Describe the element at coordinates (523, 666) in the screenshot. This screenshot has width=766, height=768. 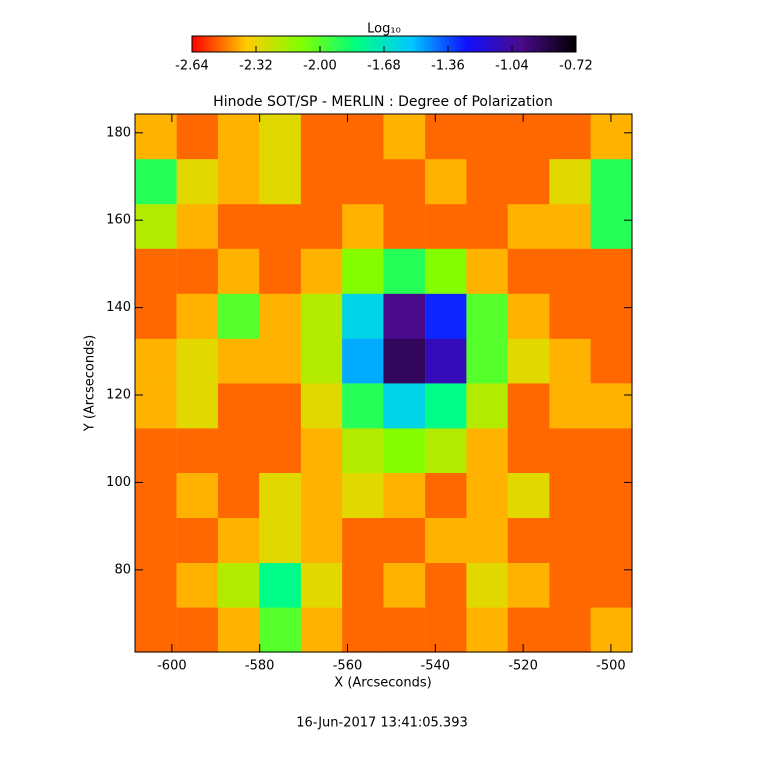
I see `x-tick-label: -520` at that location.